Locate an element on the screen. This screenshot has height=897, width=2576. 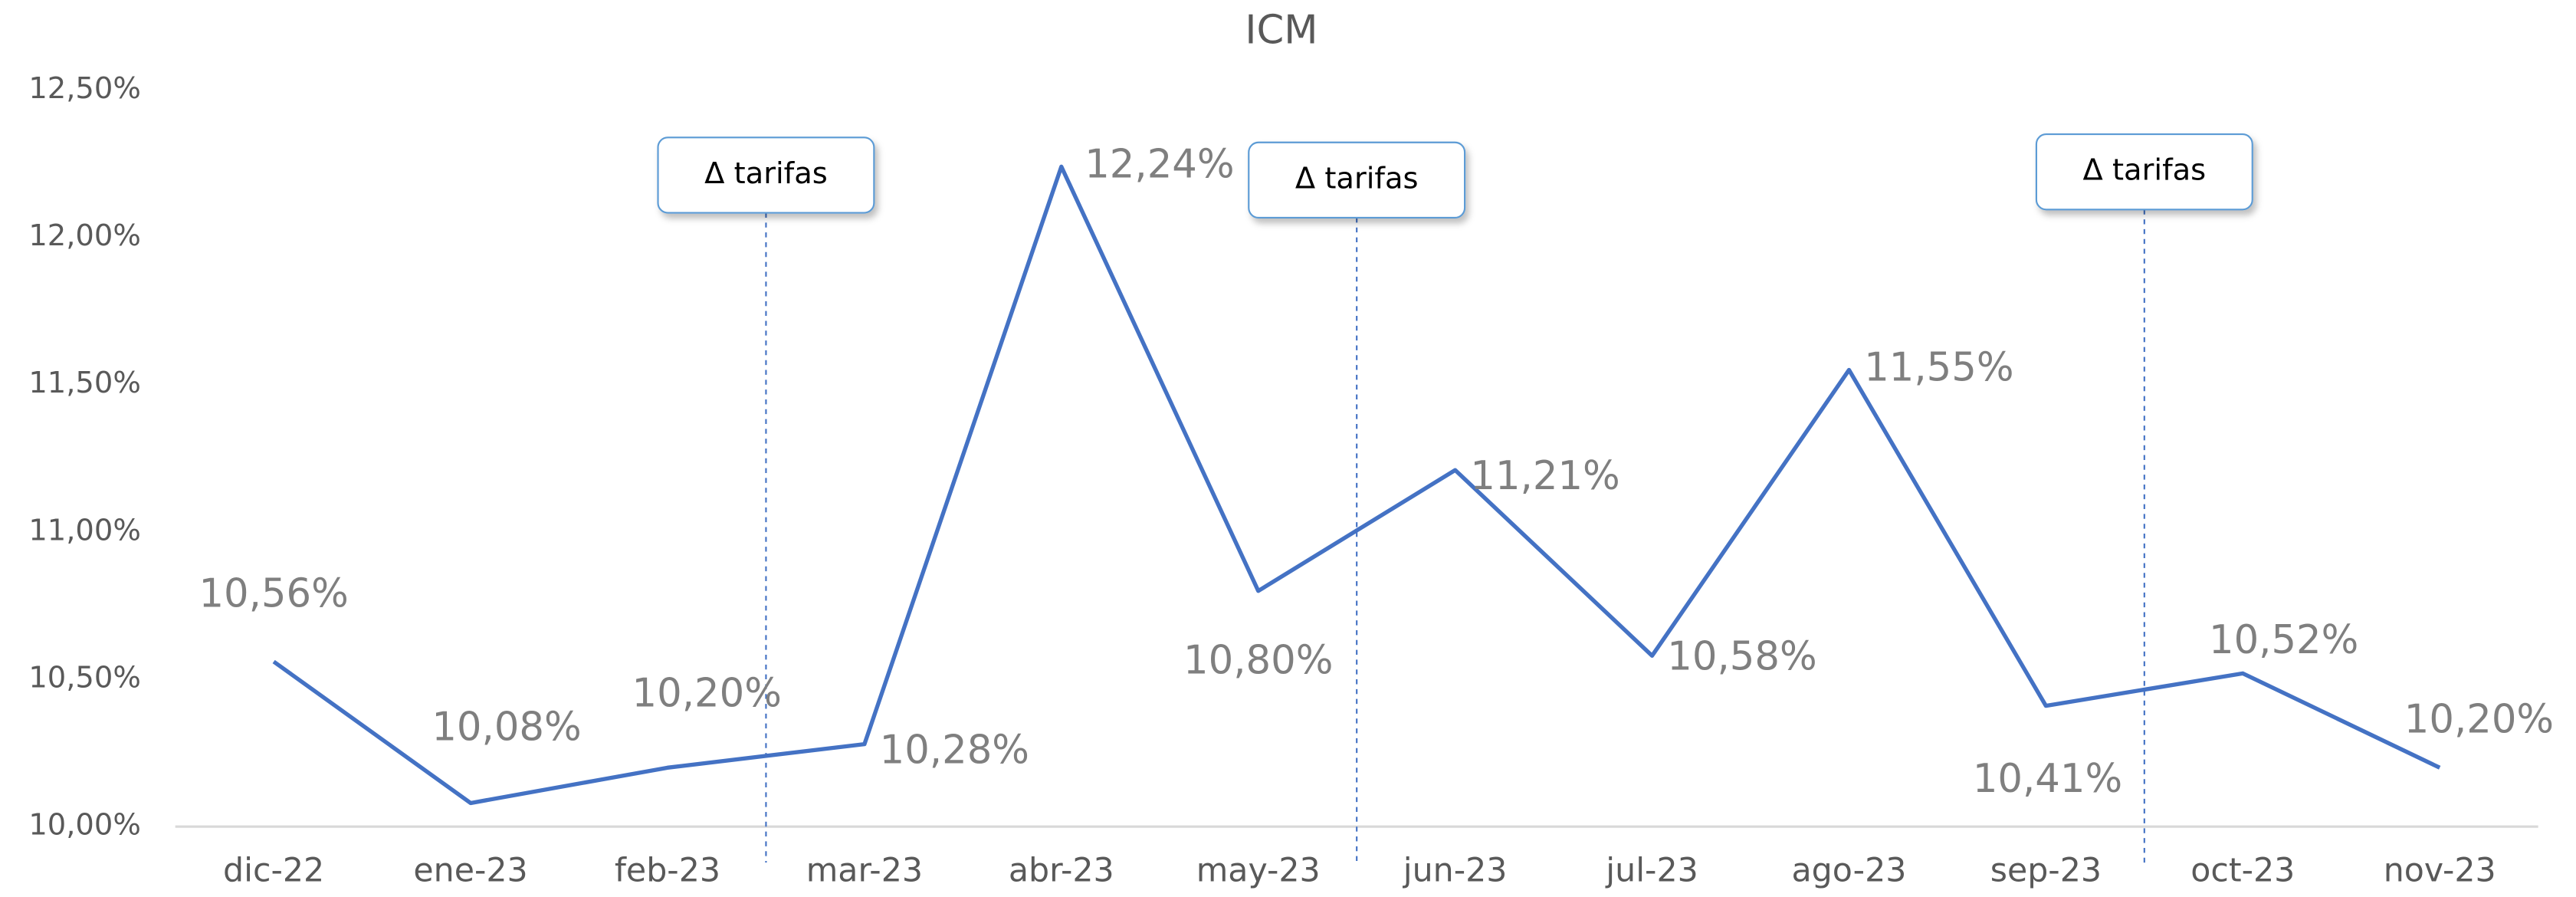
data-label: 10,80% is located at coordinates (1258, 661).